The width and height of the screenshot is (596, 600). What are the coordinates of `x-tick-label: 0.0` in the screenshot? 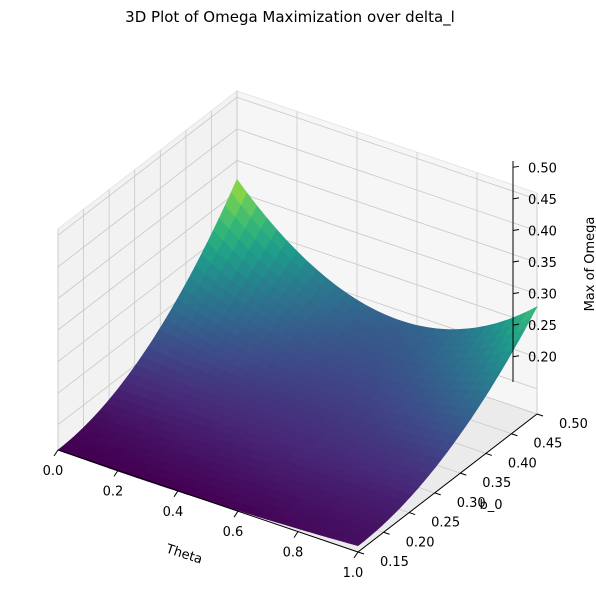 It's located at (53, 471).